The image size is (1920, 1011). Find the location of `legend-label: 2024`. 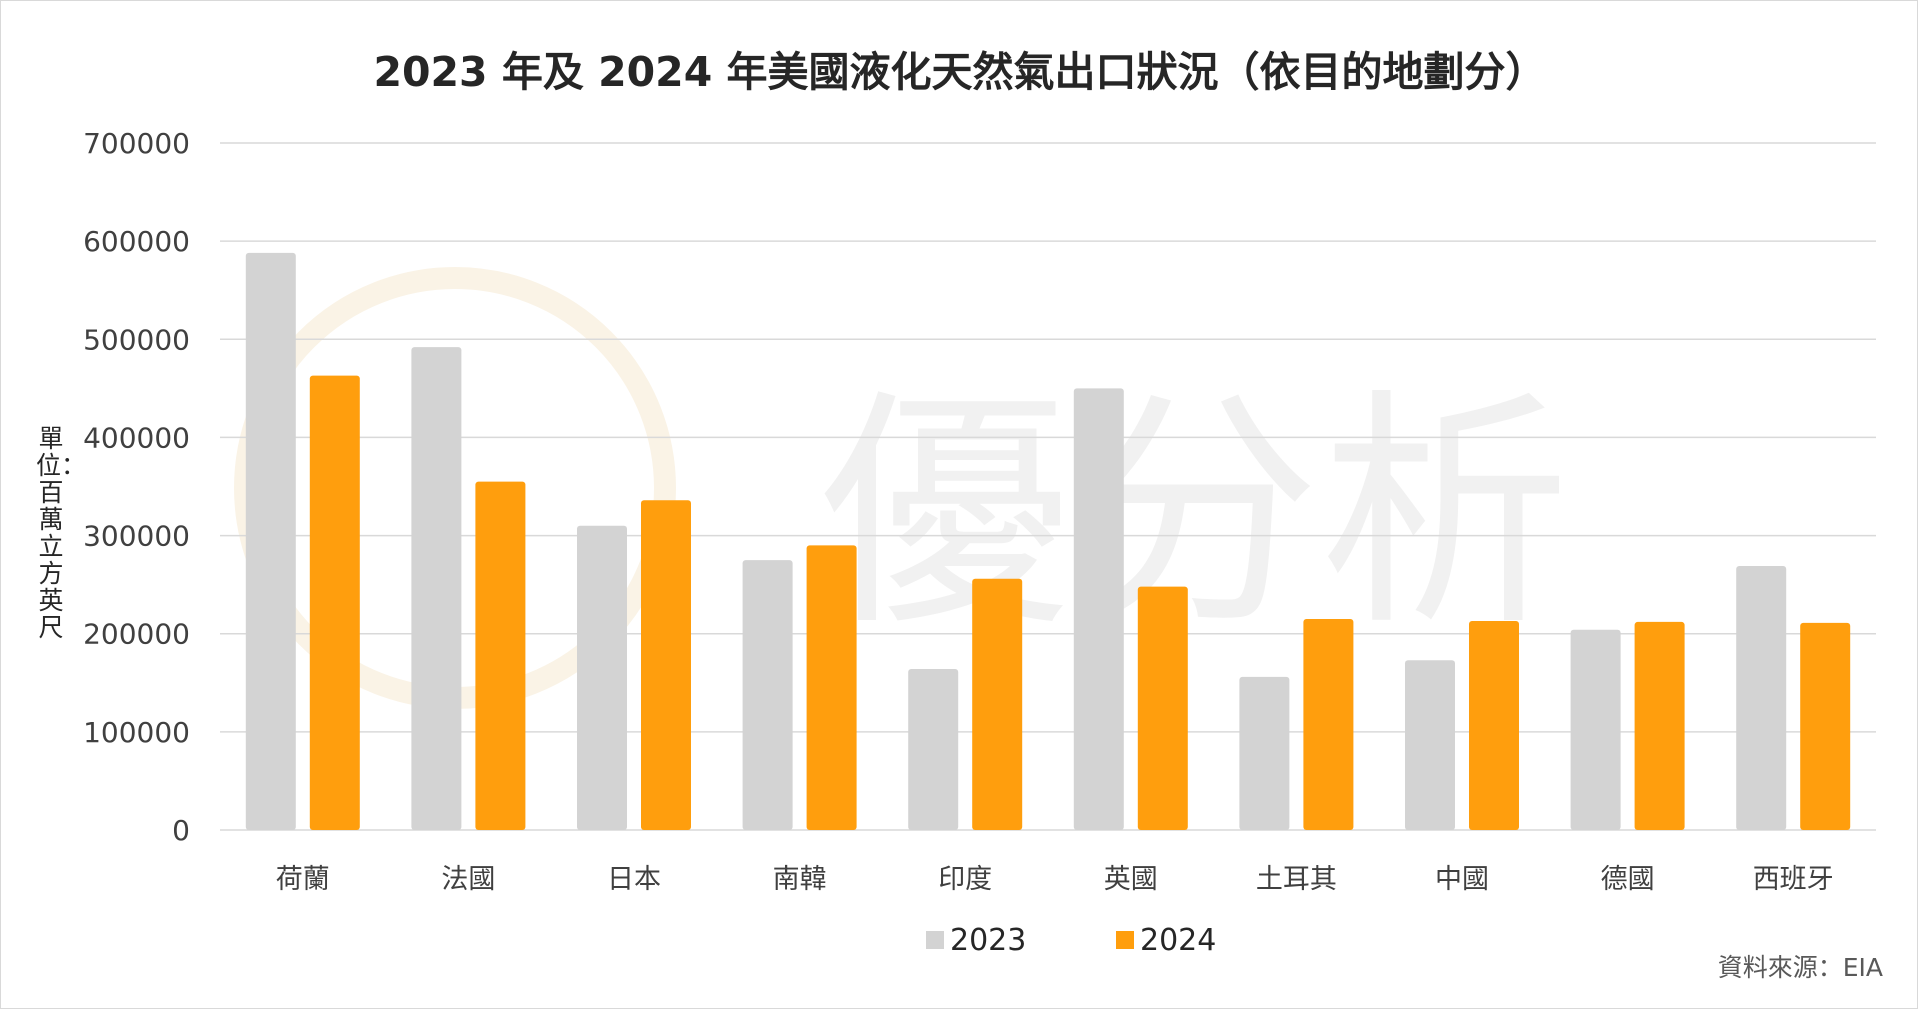

legend-label: 2024 is located at coordinates (1178, 940).